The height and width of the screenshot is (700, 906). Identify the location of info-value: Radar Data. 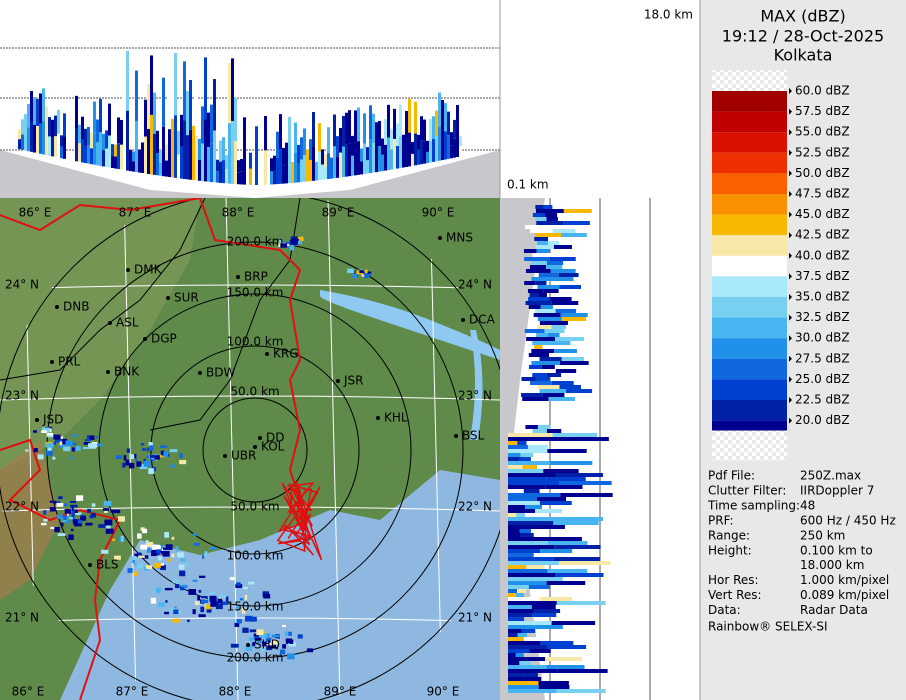
(834, 610).